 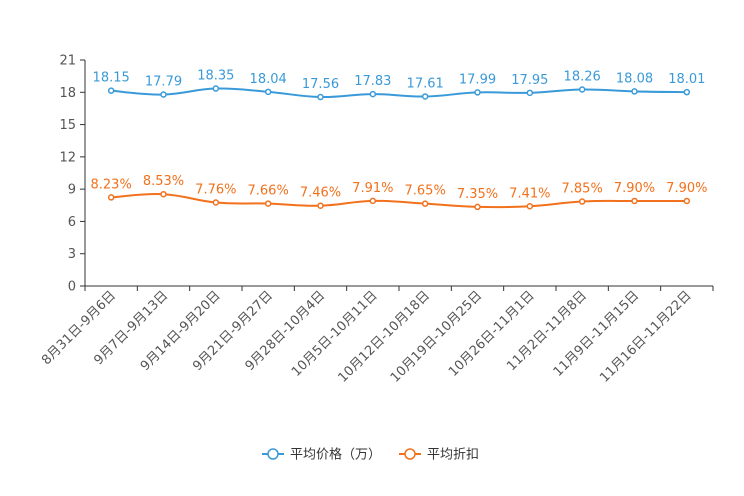 What do you see at coordinates (215, 76) in the screenshot?
I see `data-label: 18.35` at bounding box center [215, 76].